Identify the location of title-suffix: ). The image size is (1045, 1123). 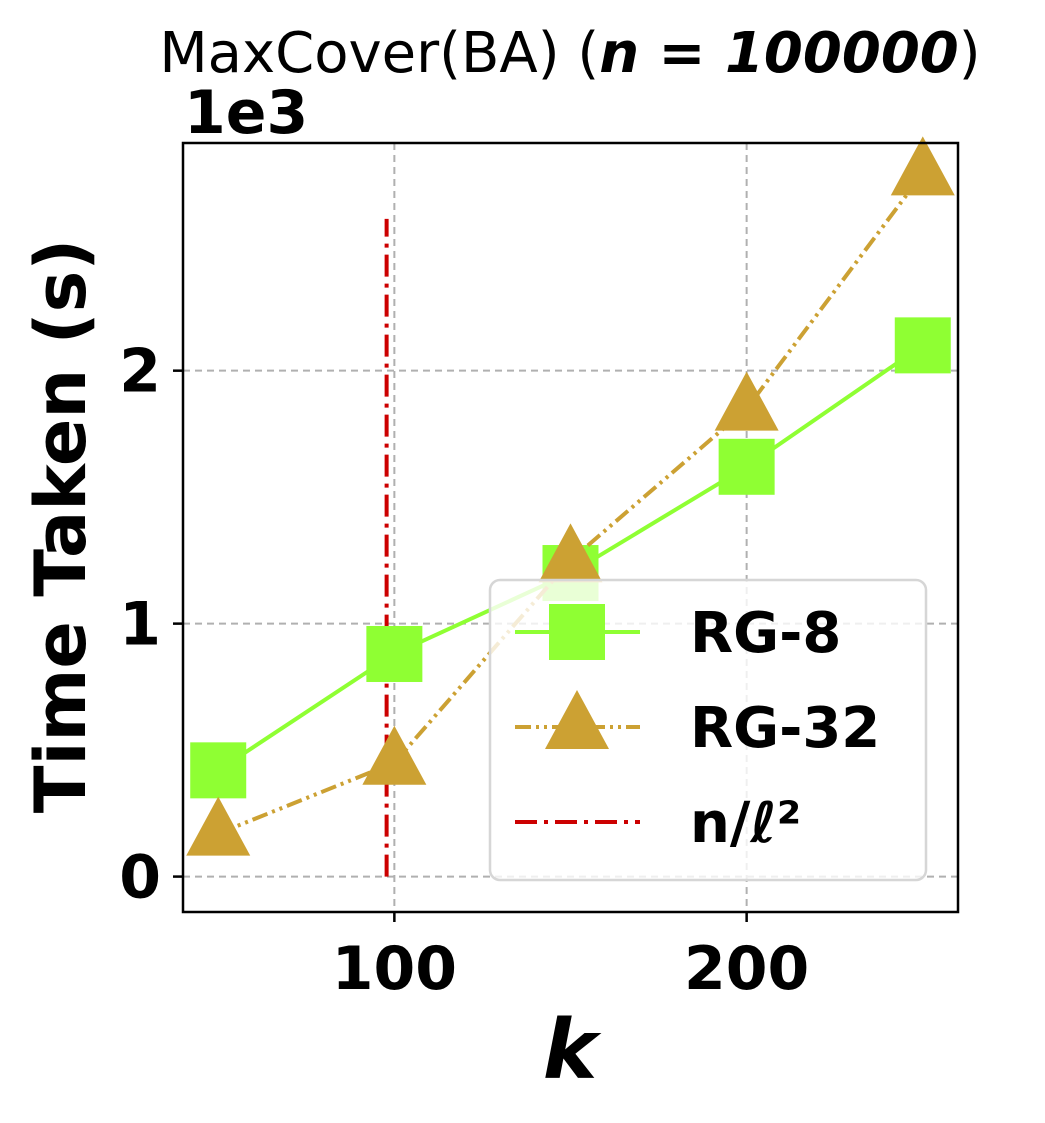
(970, 53).